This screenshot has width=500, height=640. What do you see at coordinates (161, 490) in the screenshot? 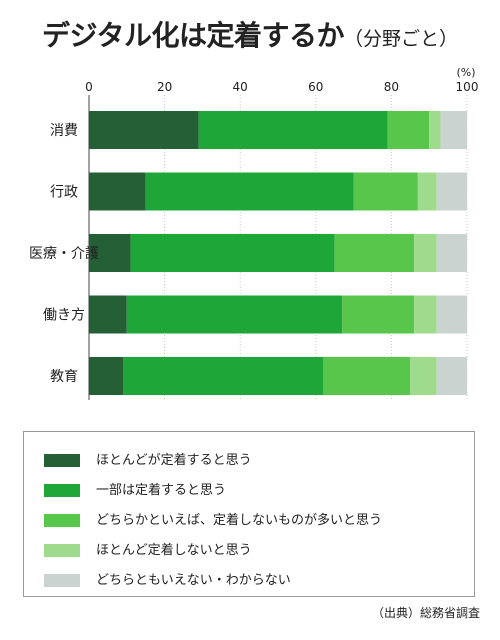
I see `legend-label: 一部は定着すると思う` at bounding box center [161, 490].